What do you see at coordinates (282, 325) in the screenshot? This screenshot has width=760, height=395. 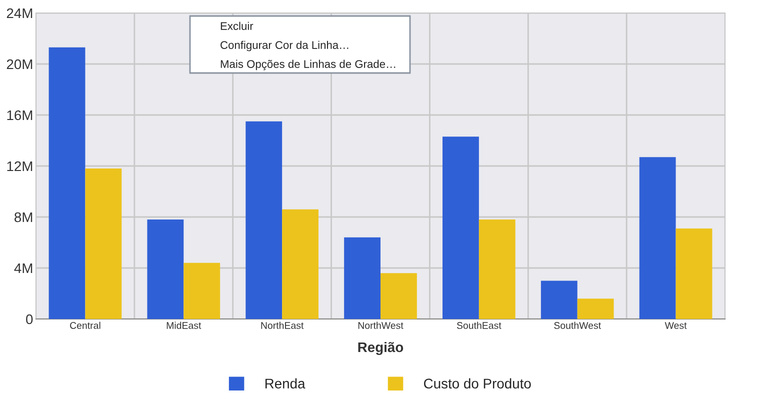 I see `x-tick-label: NorthEast` at bounding box center [282, 325].